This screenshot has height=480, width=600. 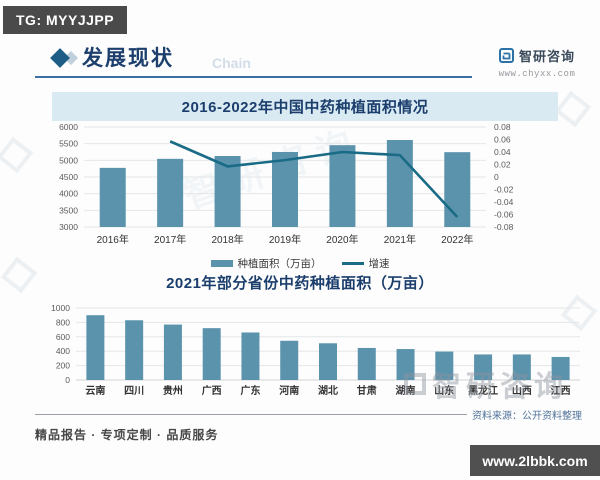 What do you see at coordinates (561, 390) in the screenshot?
I see `svg-text: 江西` at bounding box center [561, 390].